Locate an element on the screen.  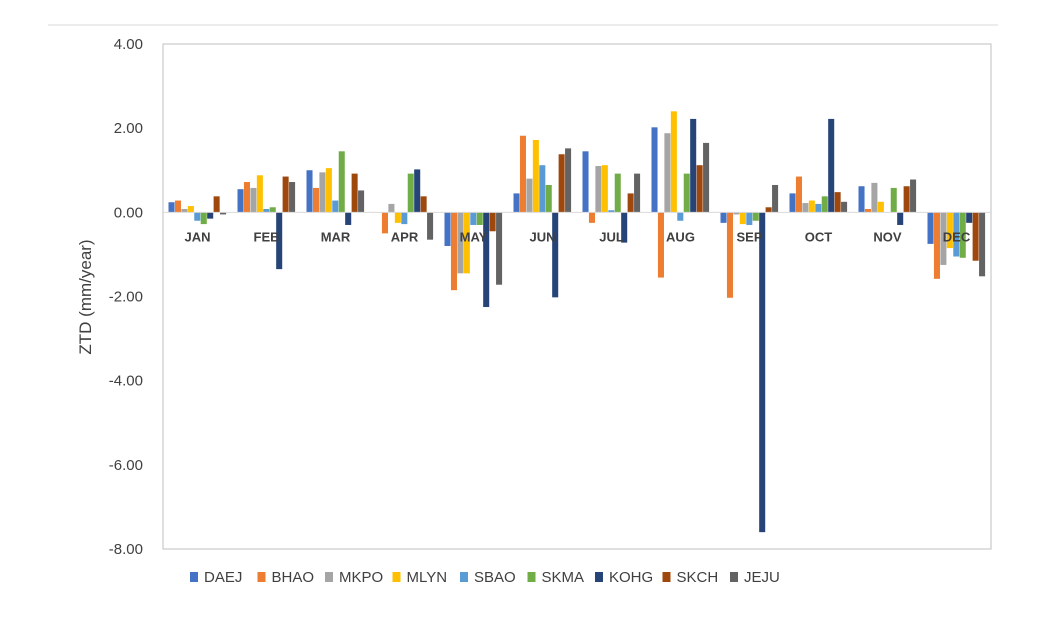
x-tick-label-feb: FEB is located at coordinates (267, 236).